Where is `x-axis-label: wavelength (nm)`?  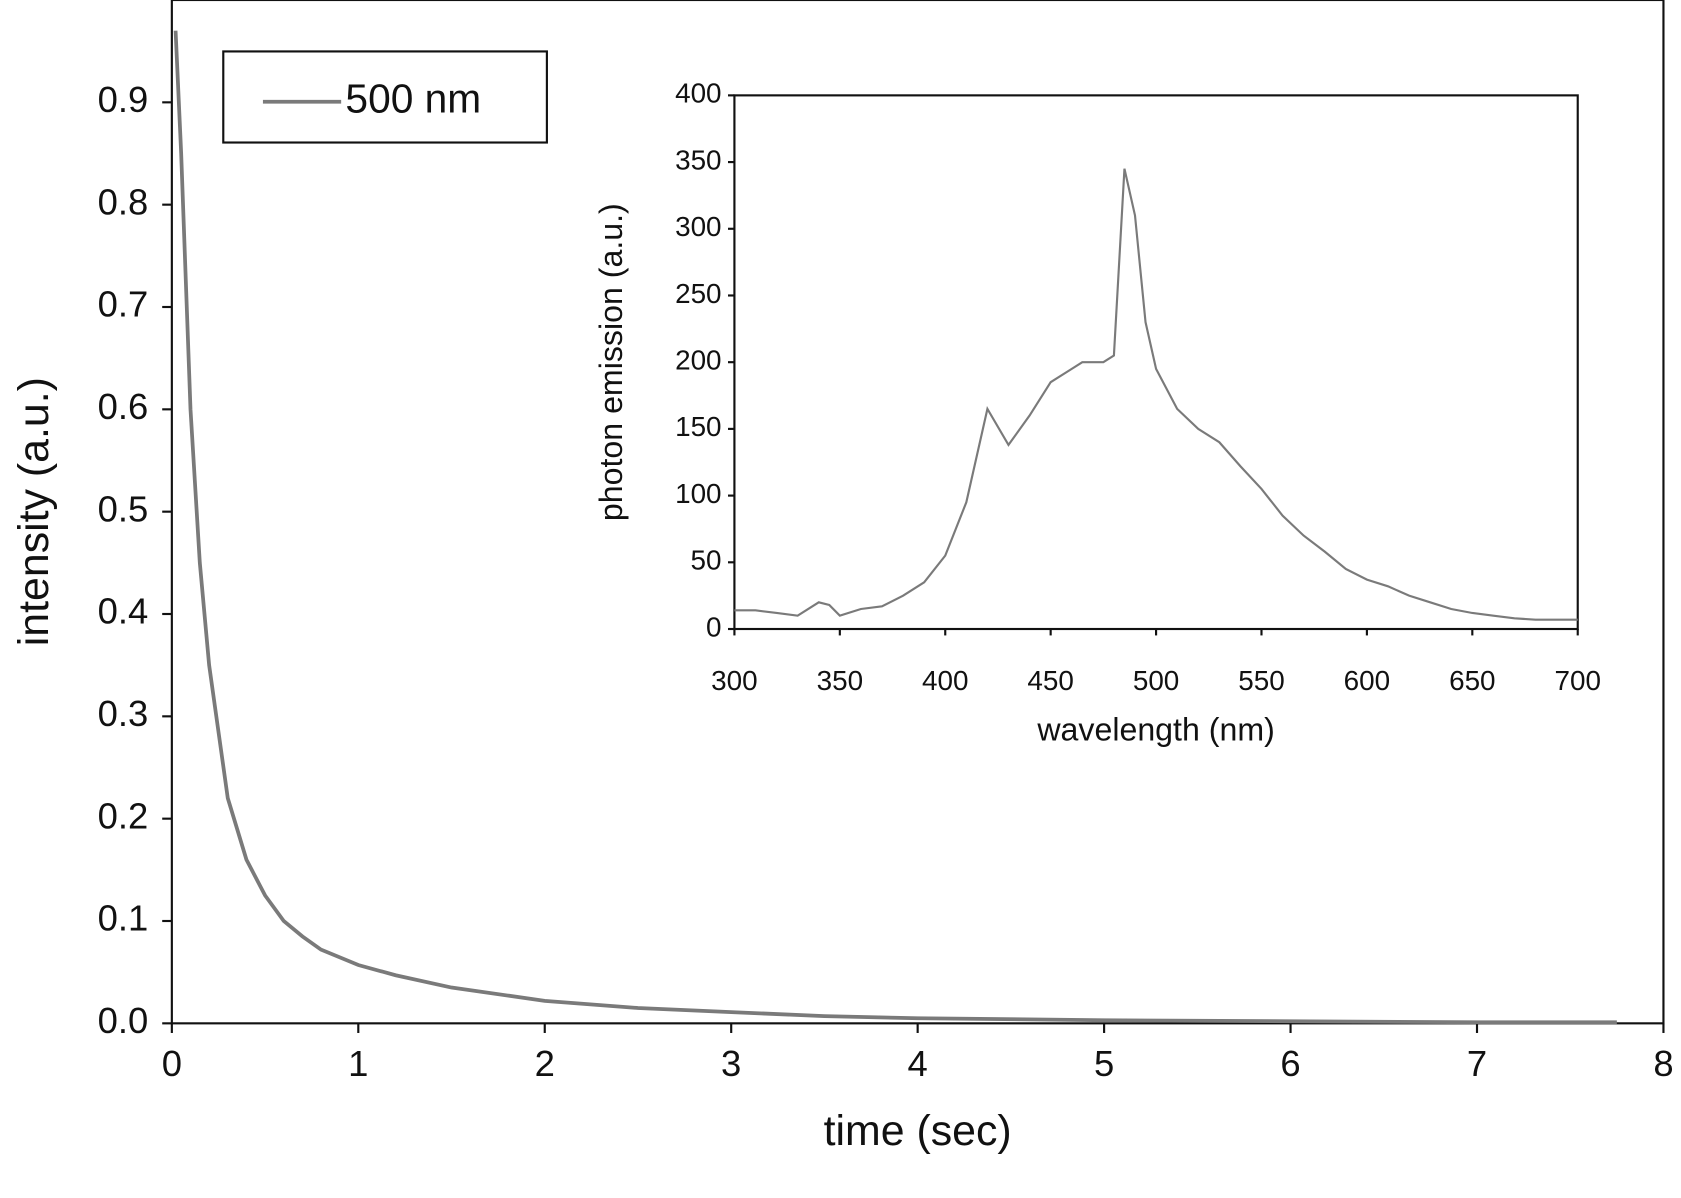 x-axis-label: wavelength (nm) is located at coordinates (1155, 729).